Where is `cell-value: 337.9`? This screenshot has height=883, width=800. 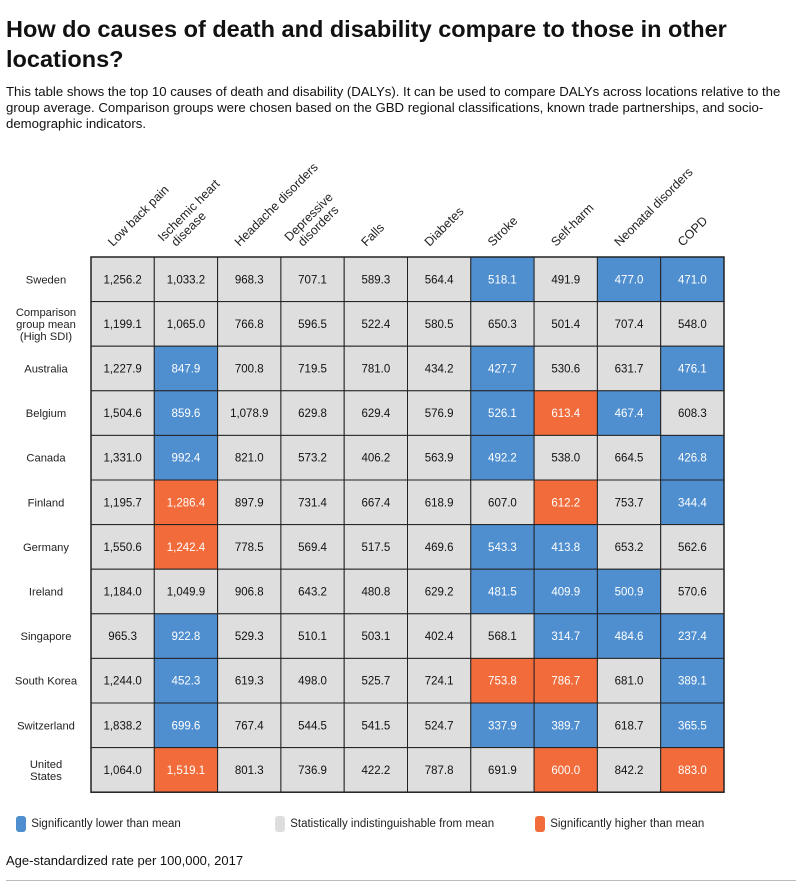 cell-value: 337.9 is located at coordinates (502, 726).